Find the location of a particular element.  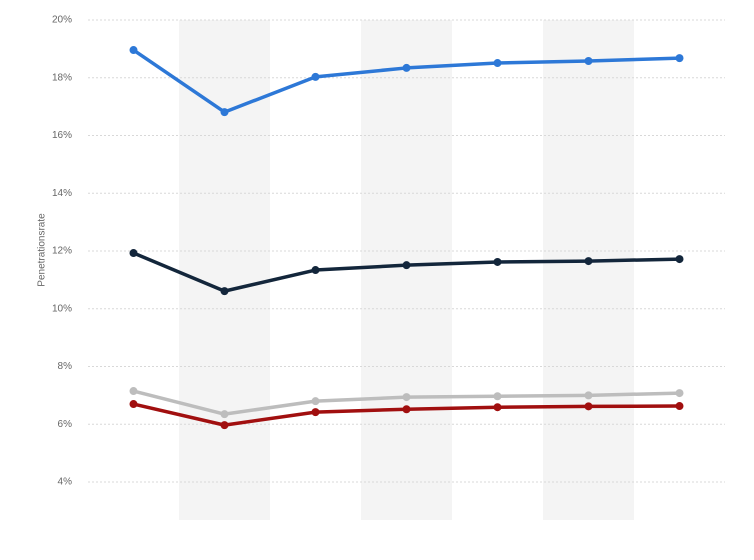

y-tick-label: 6% is located at coordinates (65, 424).